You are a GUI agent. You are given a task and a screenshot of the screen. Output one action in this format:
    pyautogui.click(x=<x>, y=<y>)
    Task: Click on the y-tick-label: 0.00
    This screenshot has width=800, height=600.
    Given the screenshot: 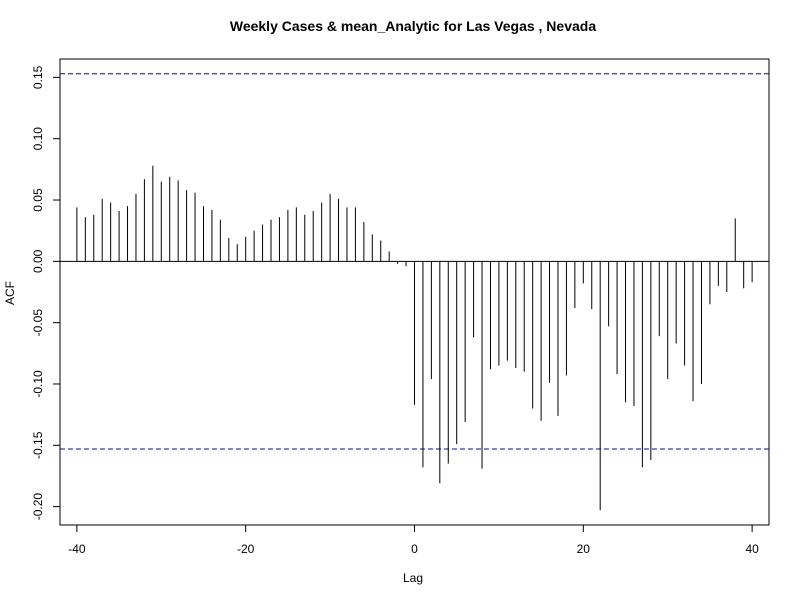 What is the action you would take?
    pyautogui.click(x=38, y=261)
    